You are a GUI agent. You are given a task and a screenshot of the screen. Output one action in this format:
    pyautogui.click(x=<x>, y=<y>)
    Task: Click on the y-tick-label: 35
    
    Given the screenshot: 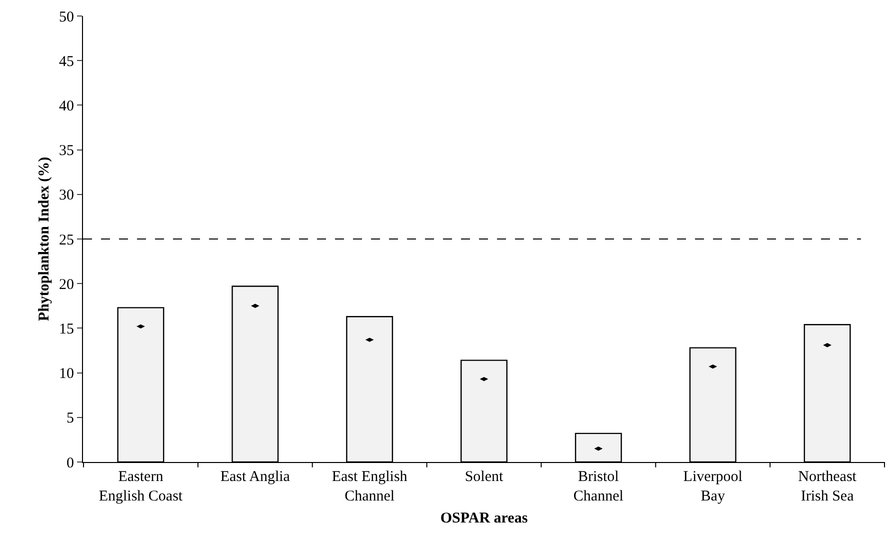 What is the action you would take?
    pyautogui.click(x=66, y=151)
    